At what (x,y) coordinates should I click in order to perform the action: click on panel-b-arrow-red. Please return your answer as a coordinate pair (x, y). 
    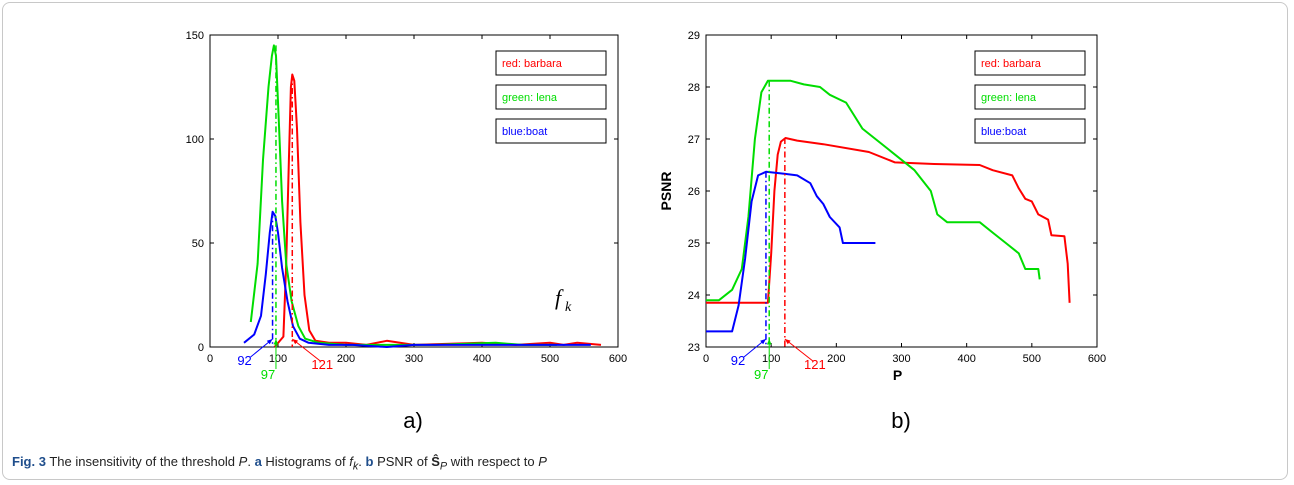
    Looking at the image, I should click on (799, 350).